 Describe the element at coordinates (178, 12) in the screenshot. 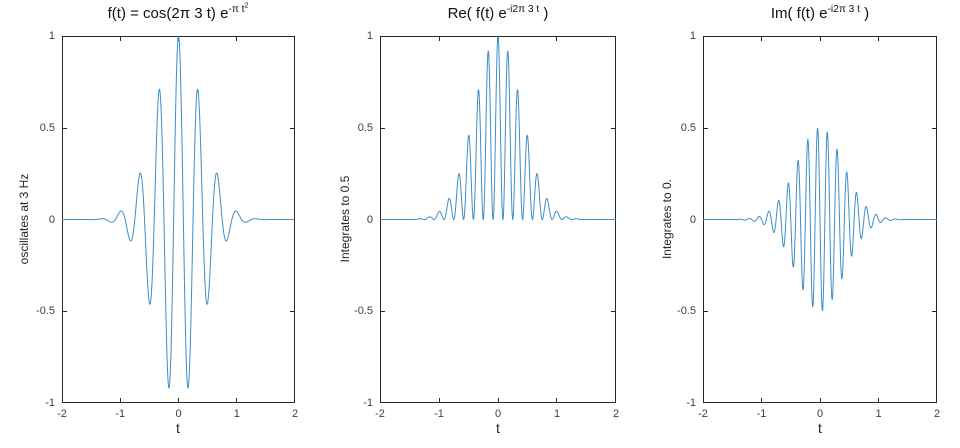

I see `chart-title: f(t) = cos(2π 3 t) e-π t2` at that location.